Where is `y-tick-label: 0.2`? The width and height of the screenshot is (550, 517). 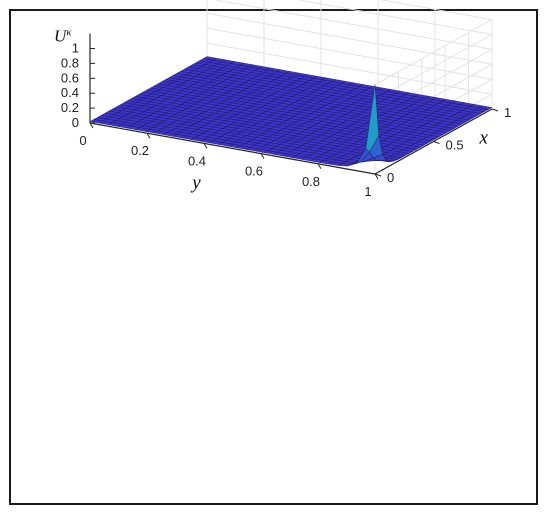
y-tick-label: 0.2 is located at coordinates (140, 150).